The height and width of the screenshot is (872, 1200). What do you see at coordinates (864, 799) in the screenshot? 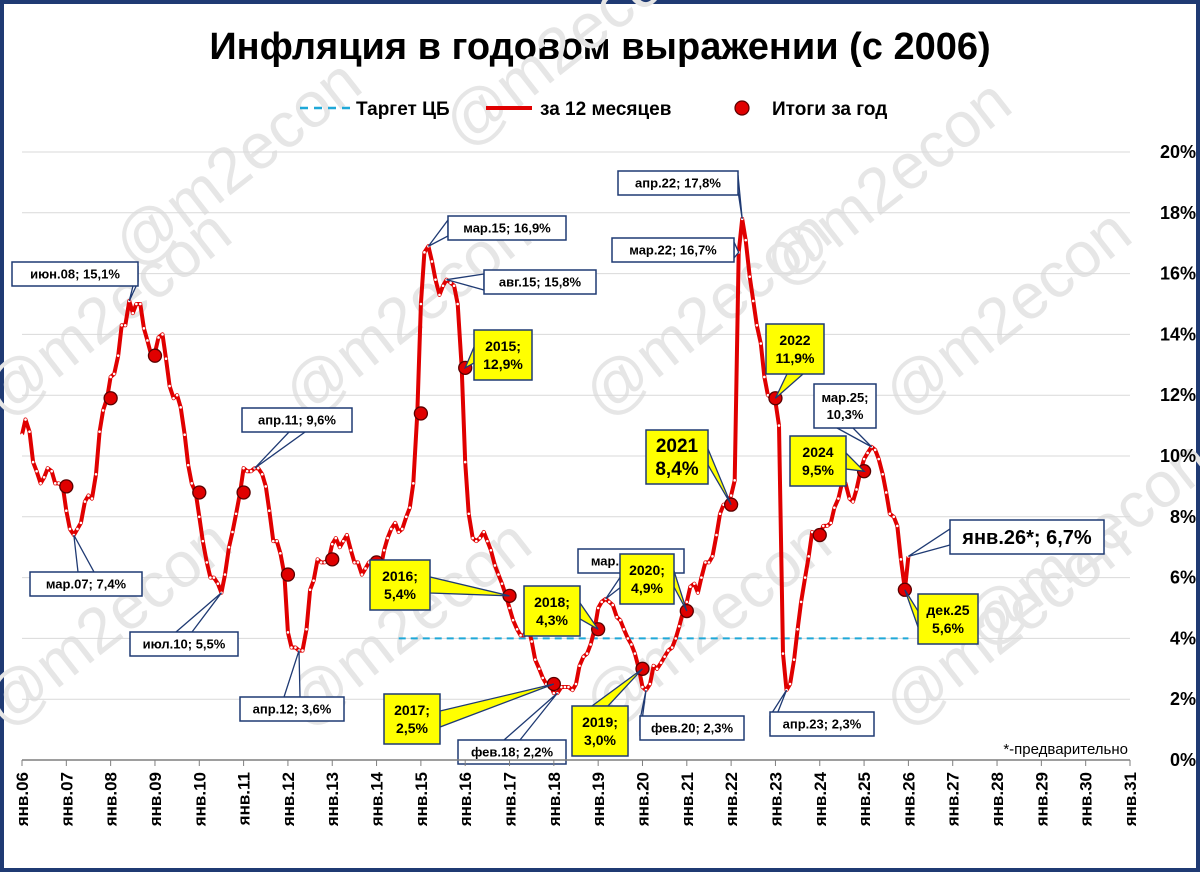
I see `x-tick-label: янв.25` at bounding box center [864, 799].